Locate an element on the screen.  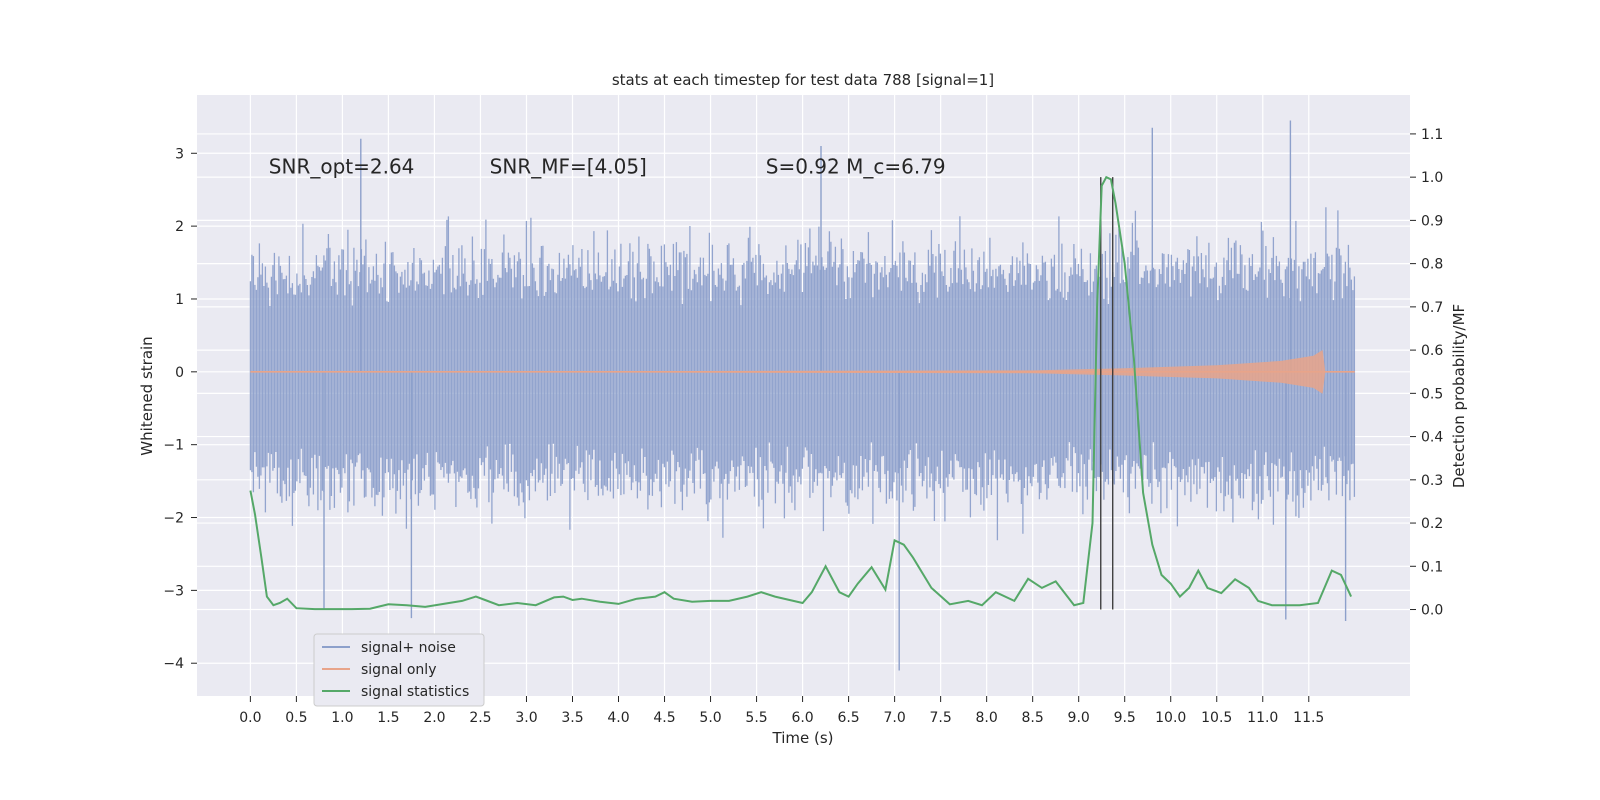
x-tick-label: 3.5 is located at coordinates (572, 718).